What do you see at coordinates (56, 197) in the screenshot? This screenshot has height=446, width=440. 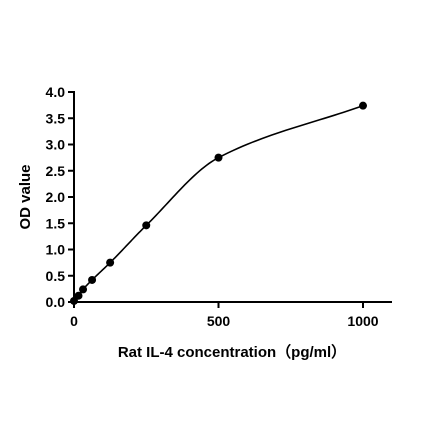 I see `y-tick-label: 2.0` at bounding box center [56, 197].